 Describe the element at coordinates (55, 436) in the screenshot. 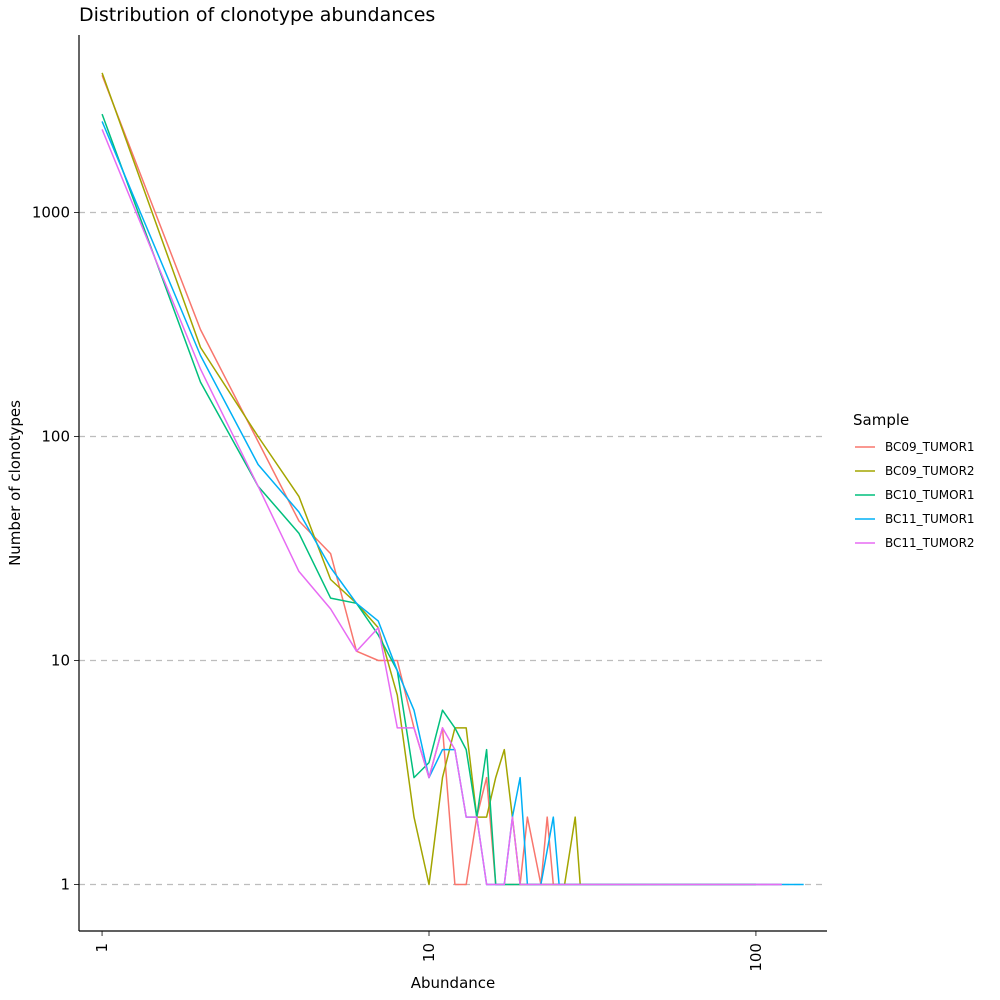

I see `y-tick-label: 100` at that location.